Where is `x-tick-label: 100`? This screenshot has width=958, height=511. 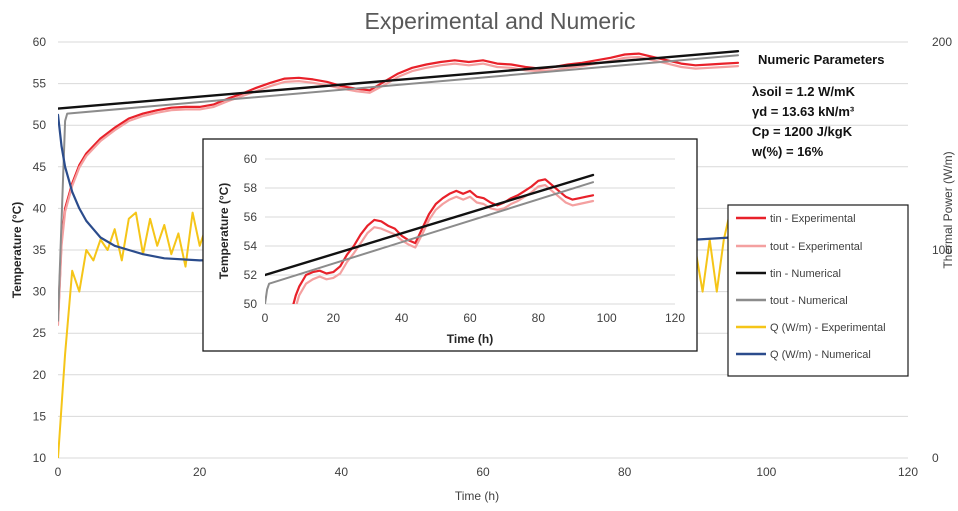 x-tick-label: 100 is located at coordinates (766, 472).